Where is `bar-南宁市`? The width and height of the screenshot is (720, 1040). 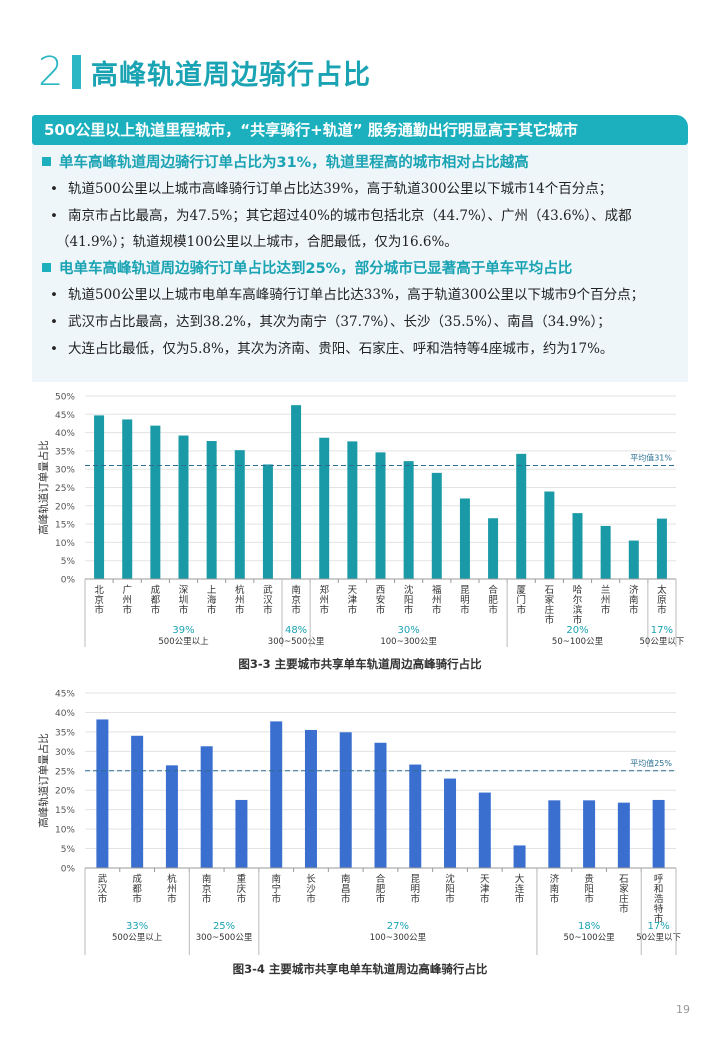
bar-南宁市 is located at coordinates (276, 794).